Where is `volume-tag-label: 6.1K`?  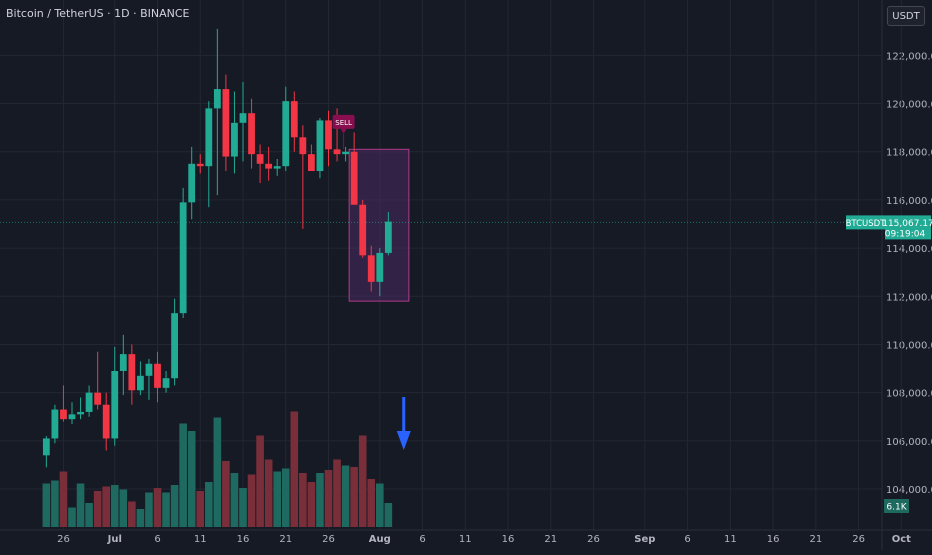
volume-tag-label: 6.1K is located at coordinates (896, 508).